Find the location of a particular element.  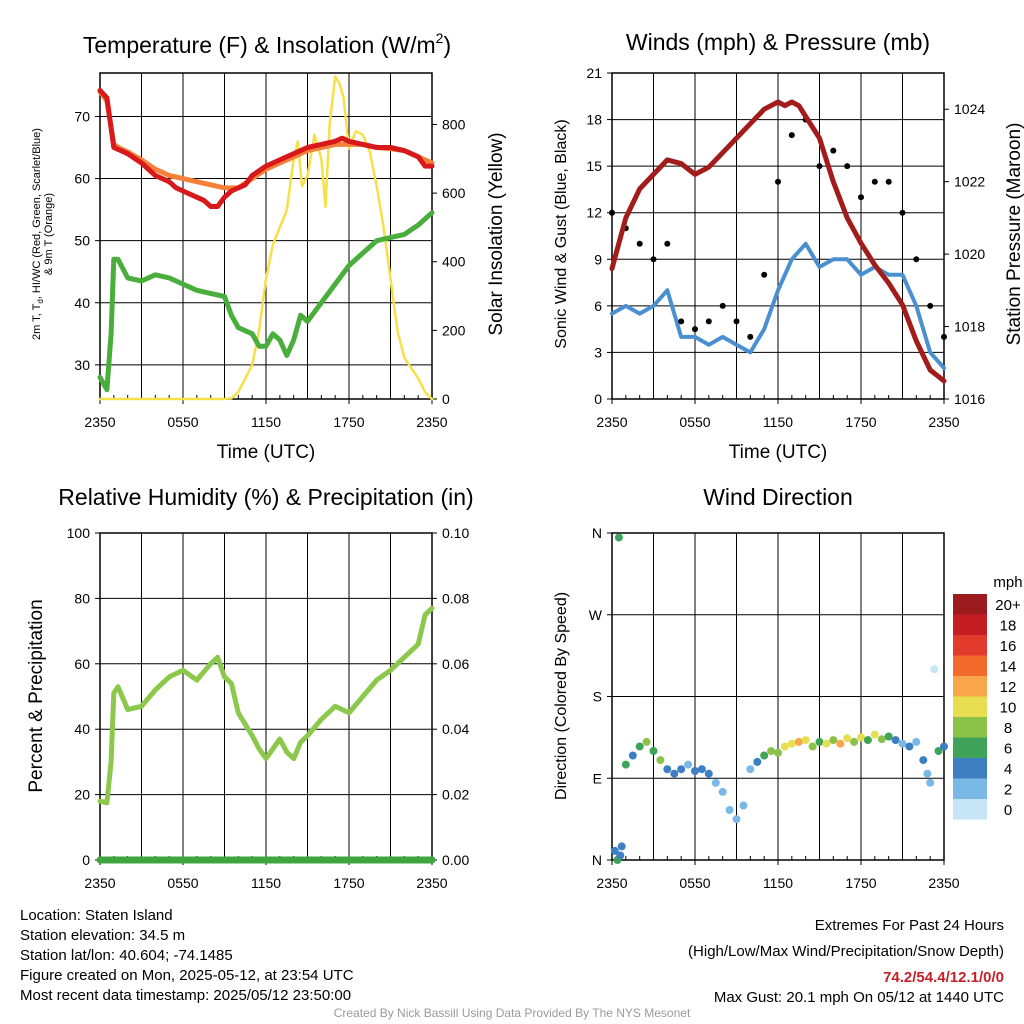

y-tick-label: N is located at coordinates (597, 860).